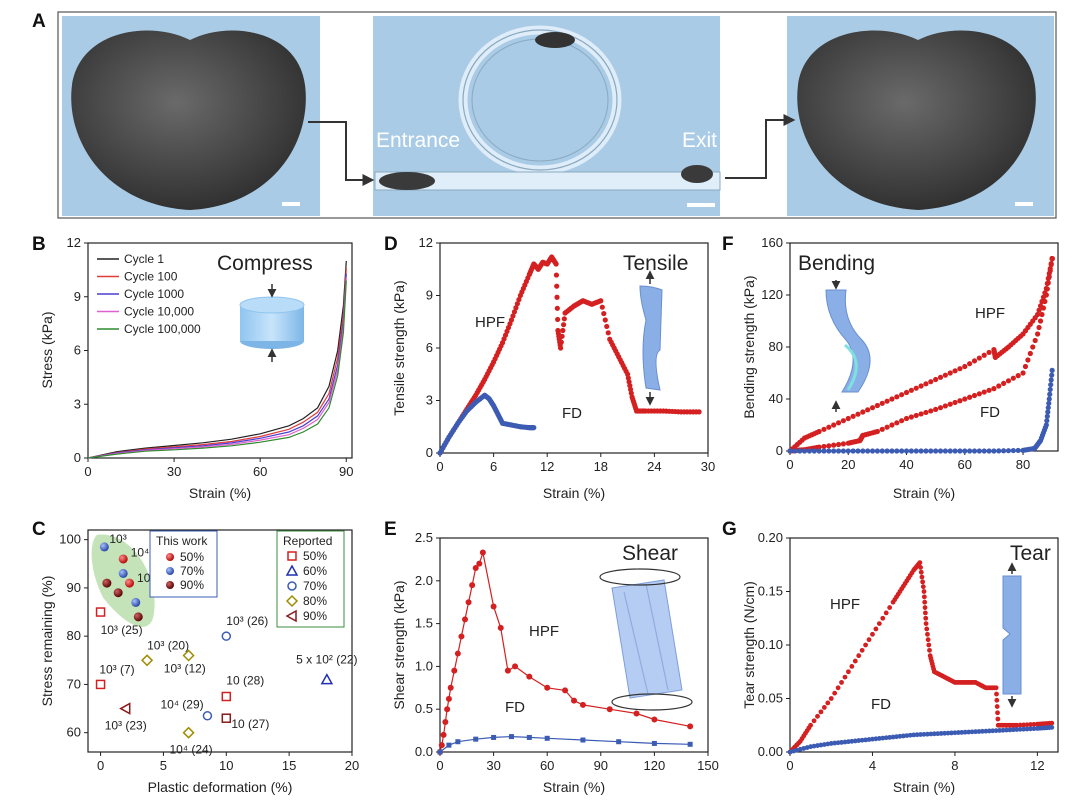 Image resolution: width=1080 pixels, height=809 pixels. I want to click on x-tick-label: 120, so click(655, 765).